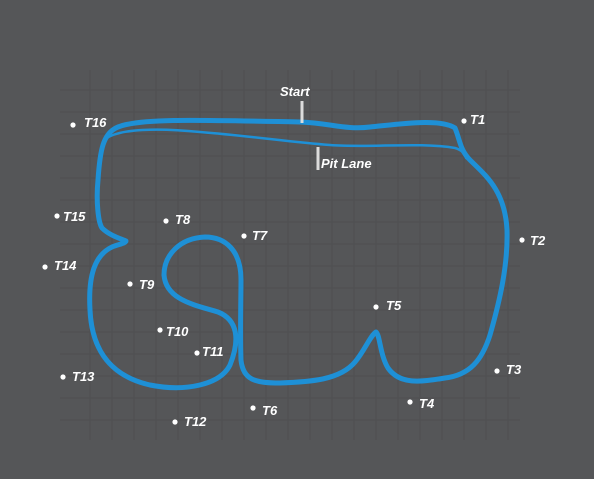 This screenshot has width=594, height=479. Describe the element at coordinates (45, 267) in the screenshot. I see `turn-dot-t14` at that location.